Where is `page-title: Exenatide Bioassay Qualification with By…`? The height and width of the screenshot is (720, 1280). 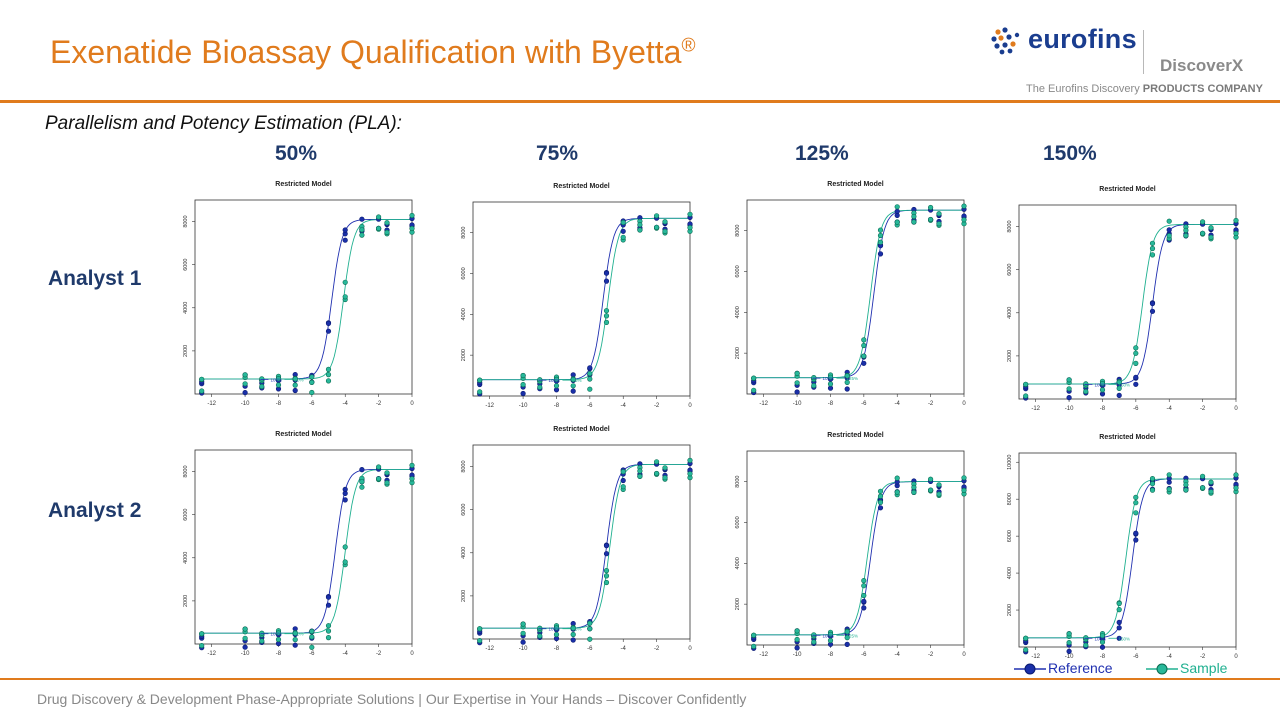 page-title: Exenatide Bioassay Qualification with By… is located at coordinates (373, 52).